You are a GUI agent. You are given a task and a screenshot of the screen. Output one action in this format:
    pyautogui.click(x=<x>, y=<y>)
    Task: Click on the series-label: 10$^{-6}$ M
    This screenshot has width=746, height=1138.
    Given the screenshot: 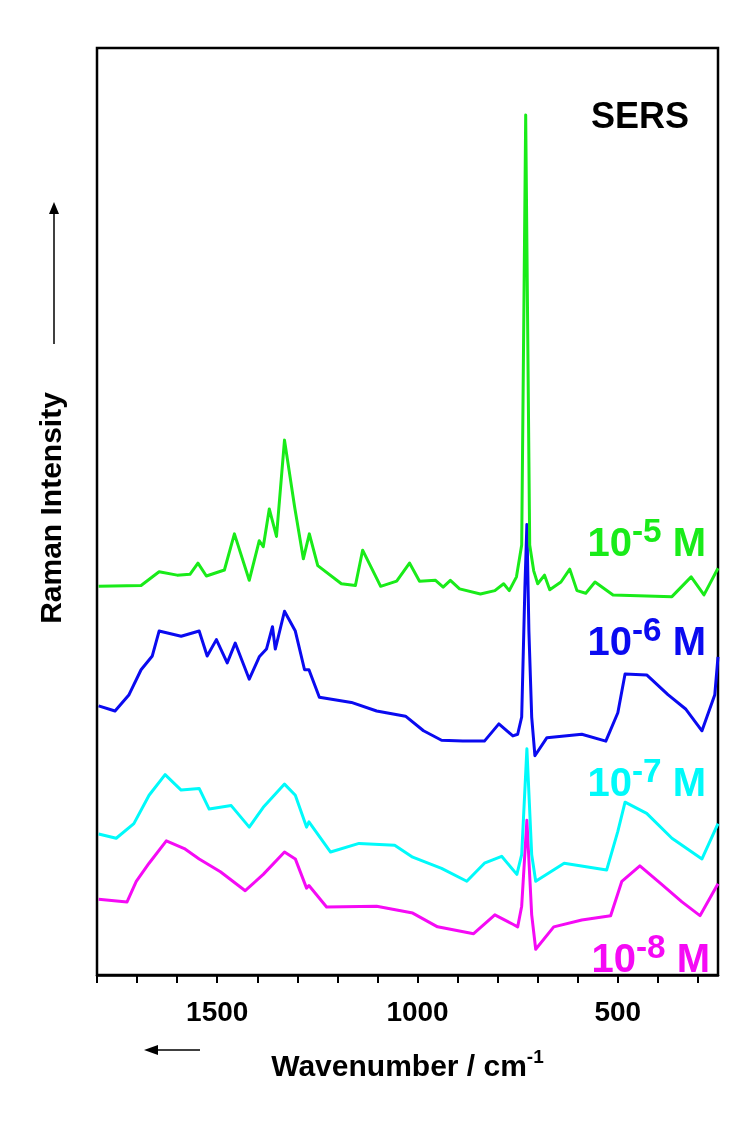 What is the action you would take?
    pyautogui.click(x=646, y=636)
    